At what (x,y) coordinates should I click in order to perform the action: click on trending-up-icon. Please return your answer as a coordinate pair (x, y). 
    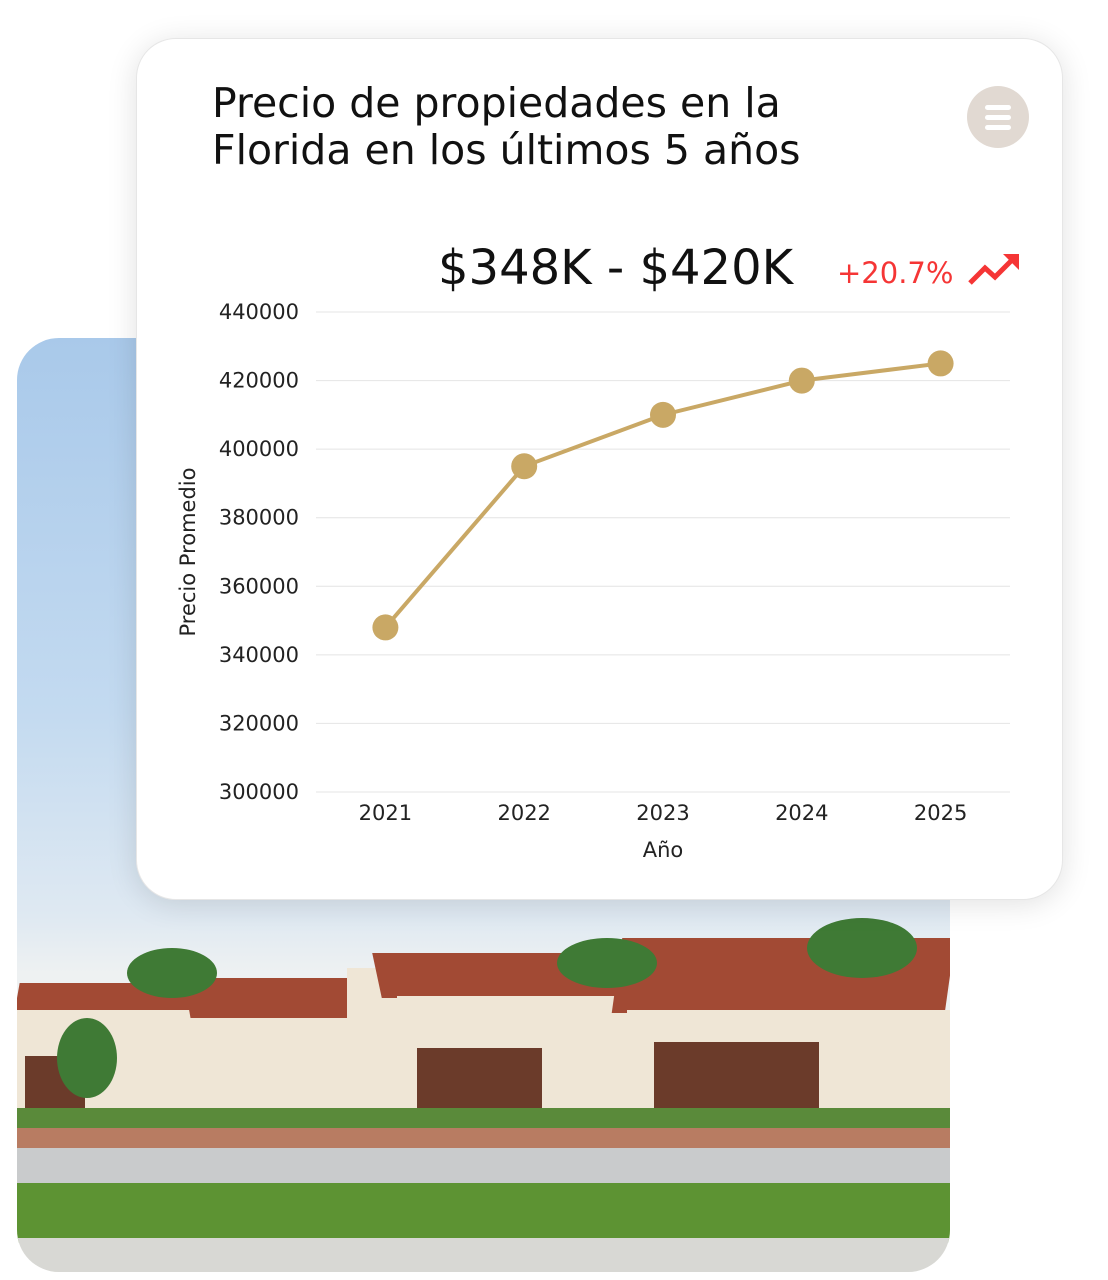
    Looking at the image, I should click on (993, 269).